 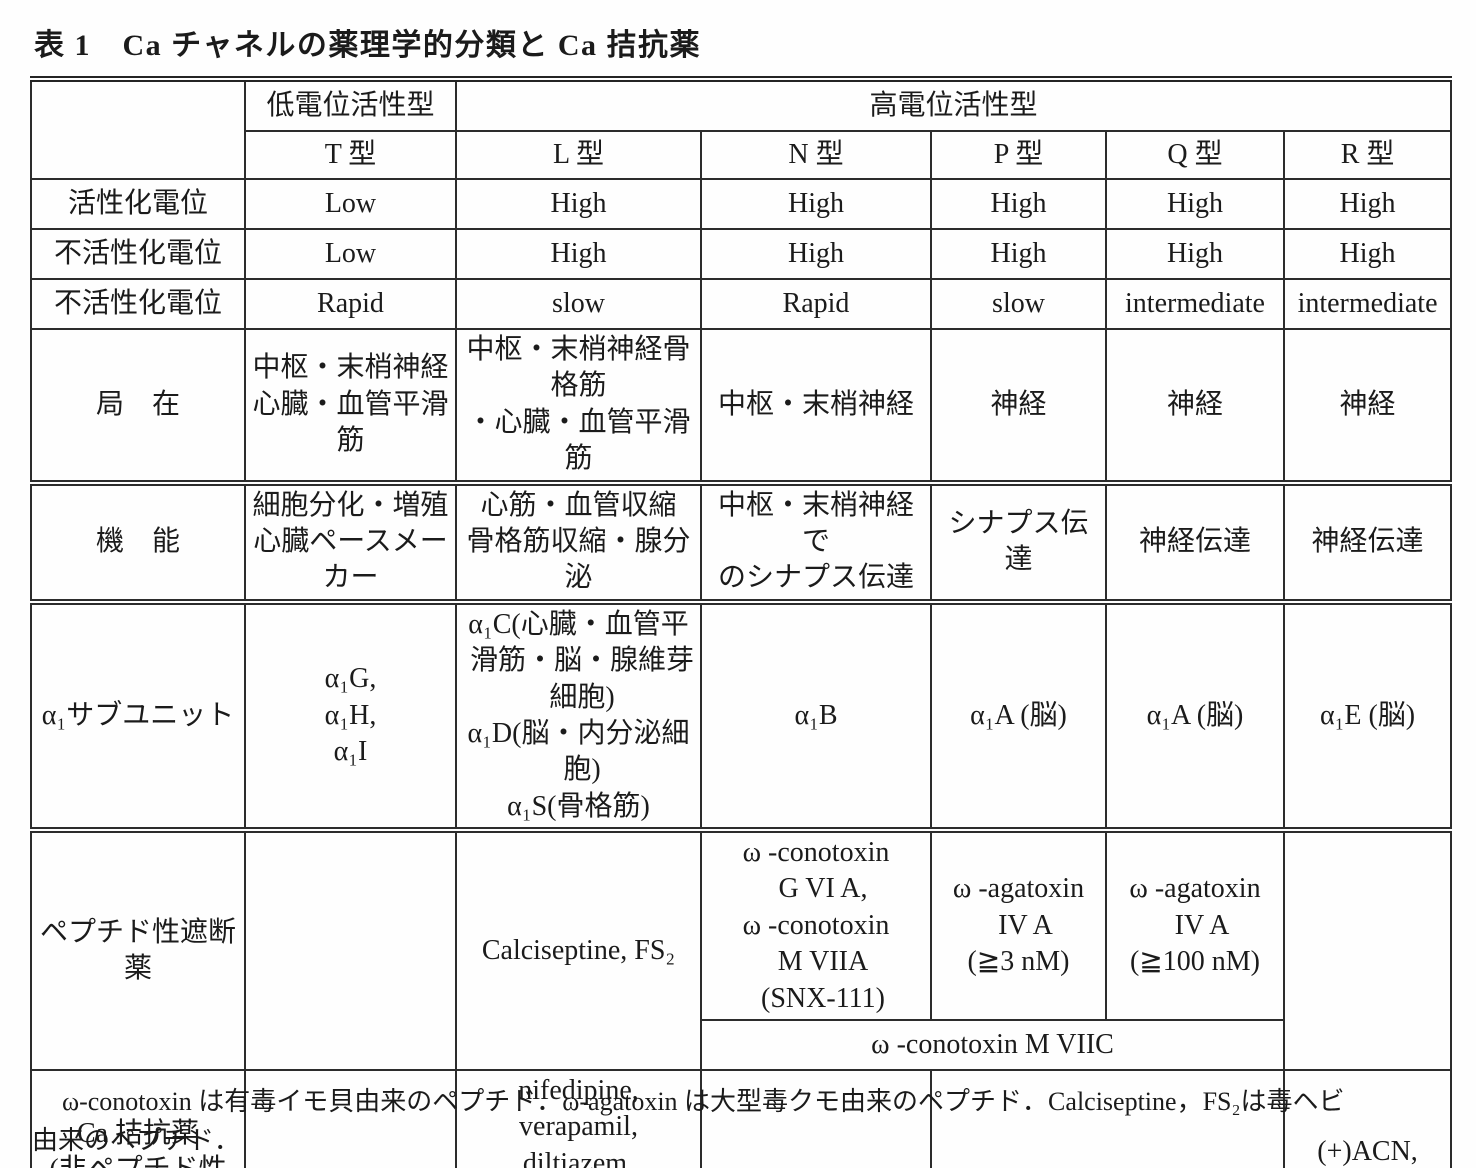 What do you see at coordinates (1018, 254) in the screenshot?
I see `cell-inactivation-p: High` at bounding box center [1018, 254].